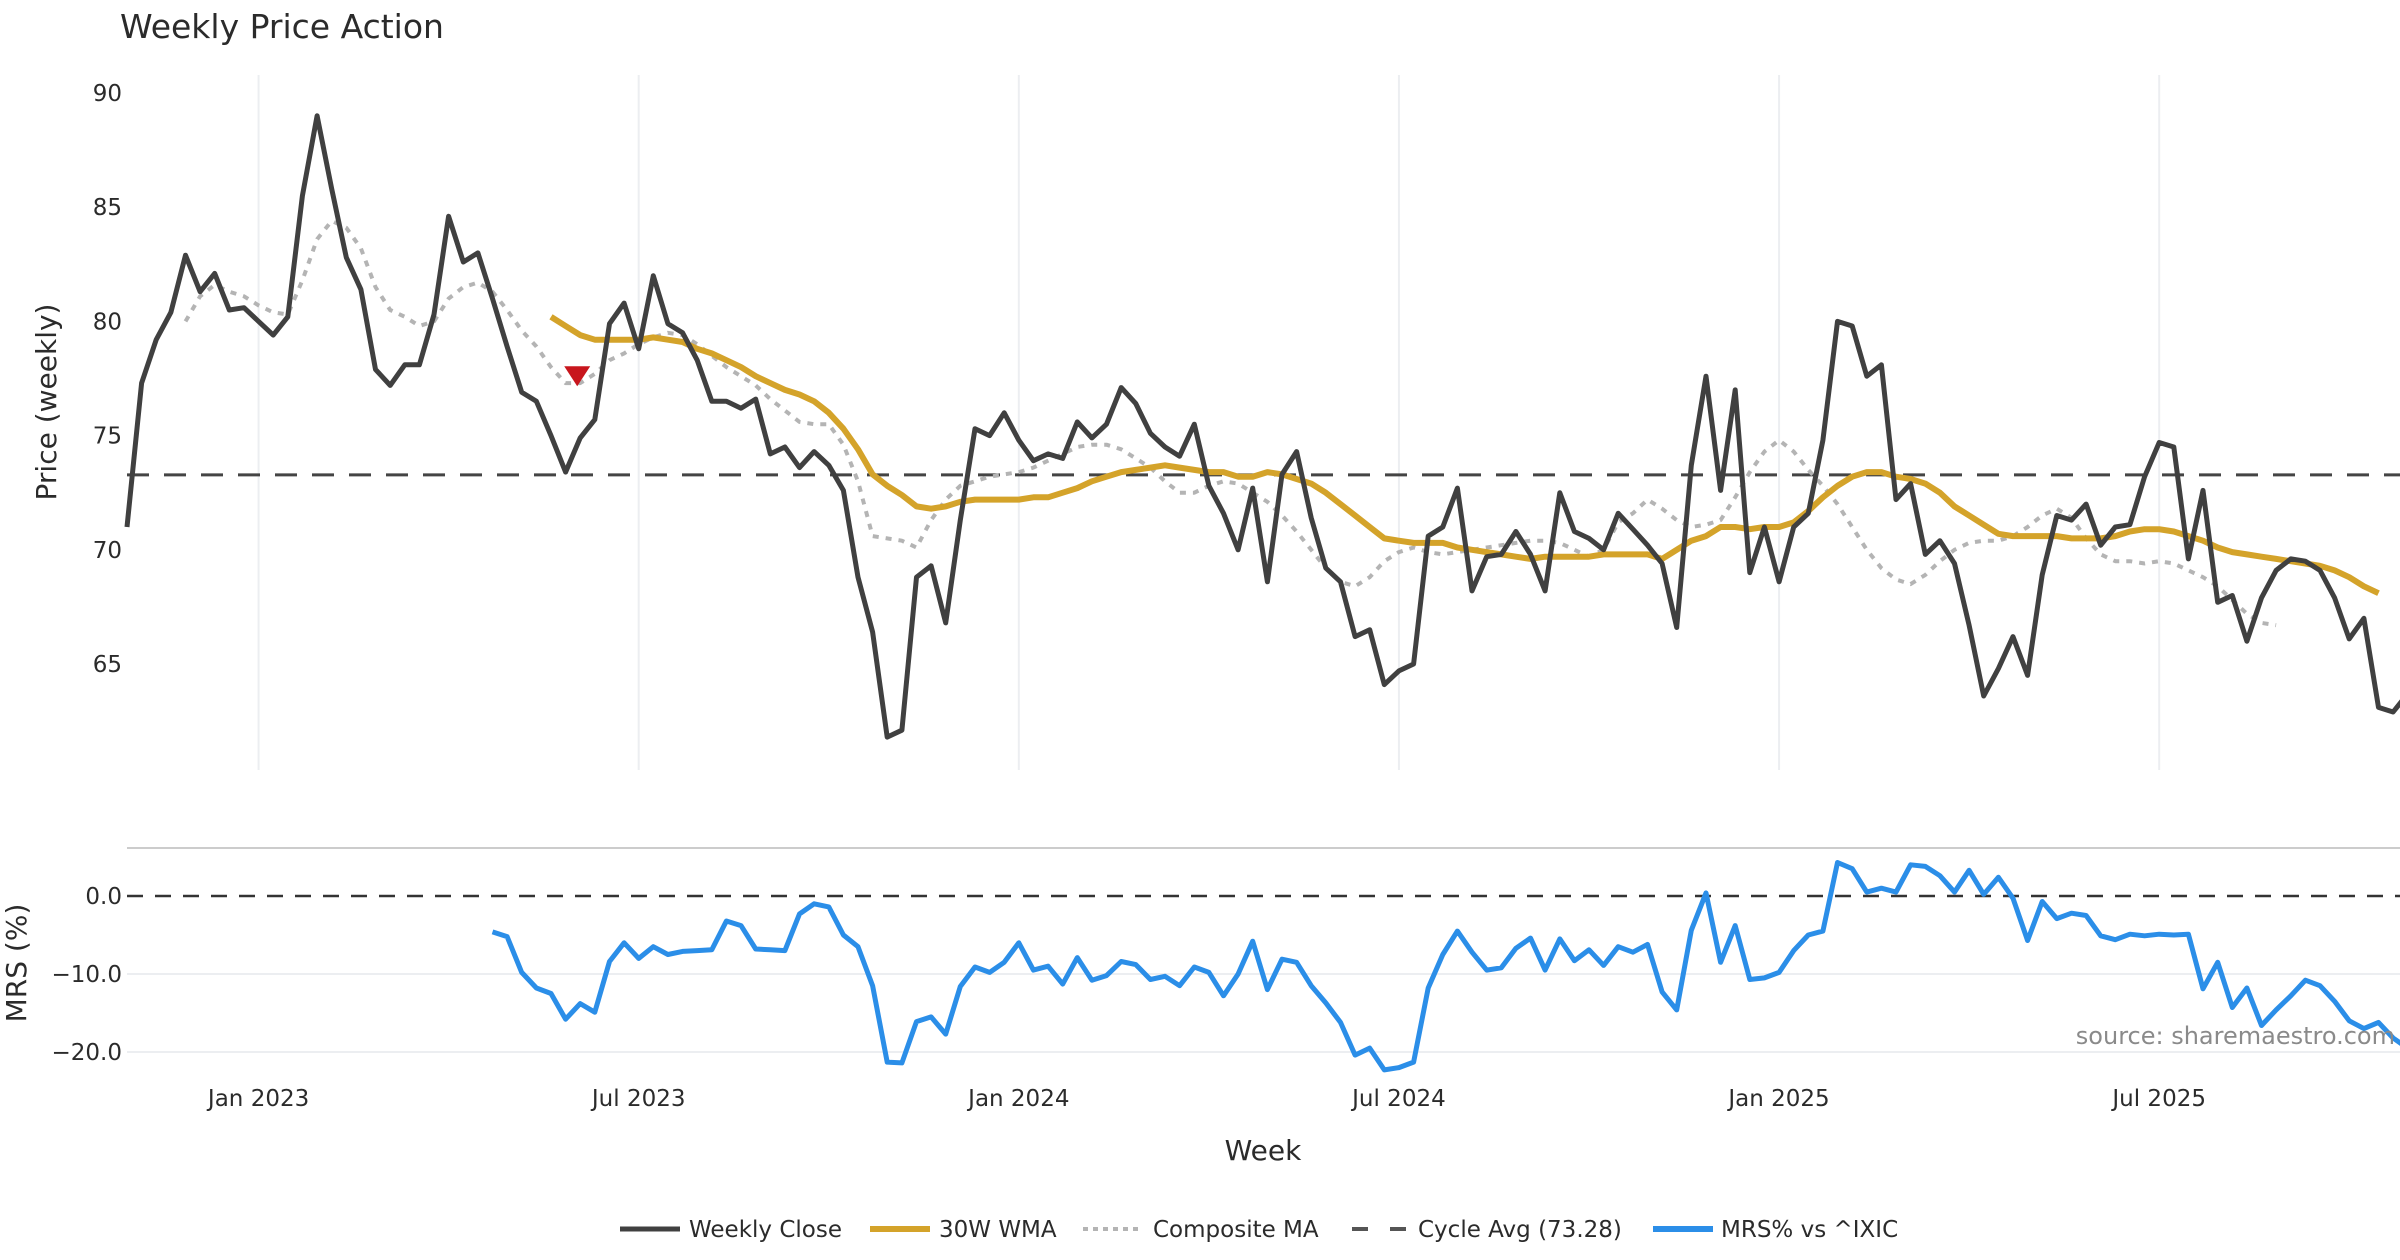 Image resolution: width=2400 pixels, height=1260 pixels. What do you see at coordinates (1236, 1230) in the screenshot?
I see `legend-label-composite-ma: Composite MA` at bounding box center [1236, 1230].